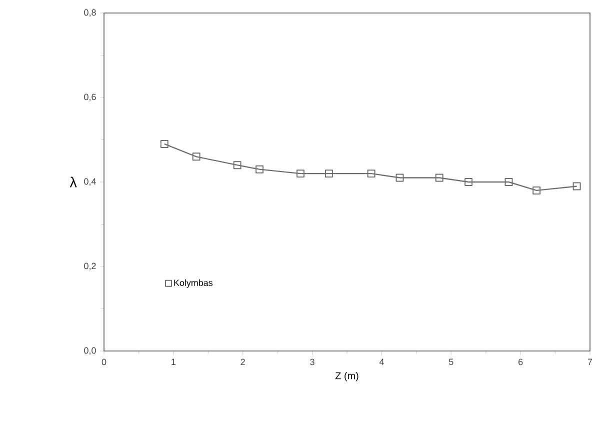  Describe the element at coordinates (590, 361) in the screenshot. I see `x-tick-label: 7` at that location.